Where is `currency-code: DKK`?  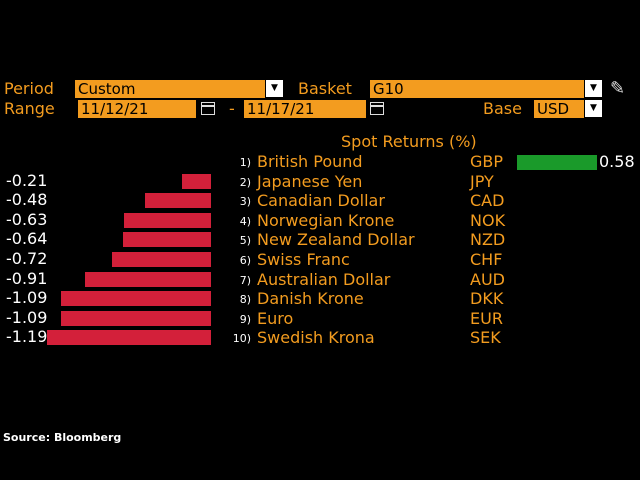
currency-code: DKK is located at coordinates (487, 298).